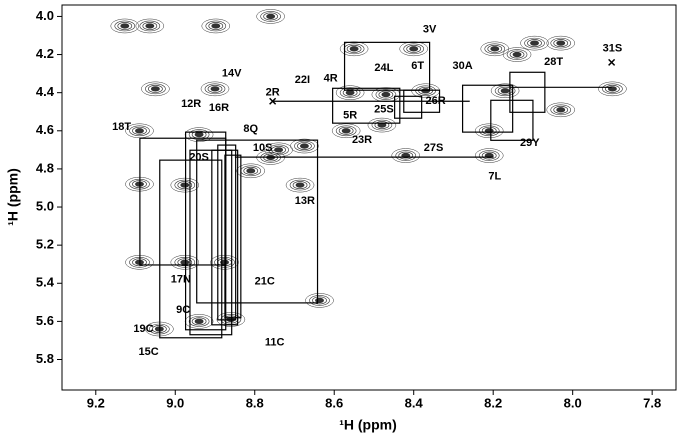 Image resolution: width=685 pixels, height=437 pixels. I want to click on y-tick-label: 4.2, so click(45, 53).